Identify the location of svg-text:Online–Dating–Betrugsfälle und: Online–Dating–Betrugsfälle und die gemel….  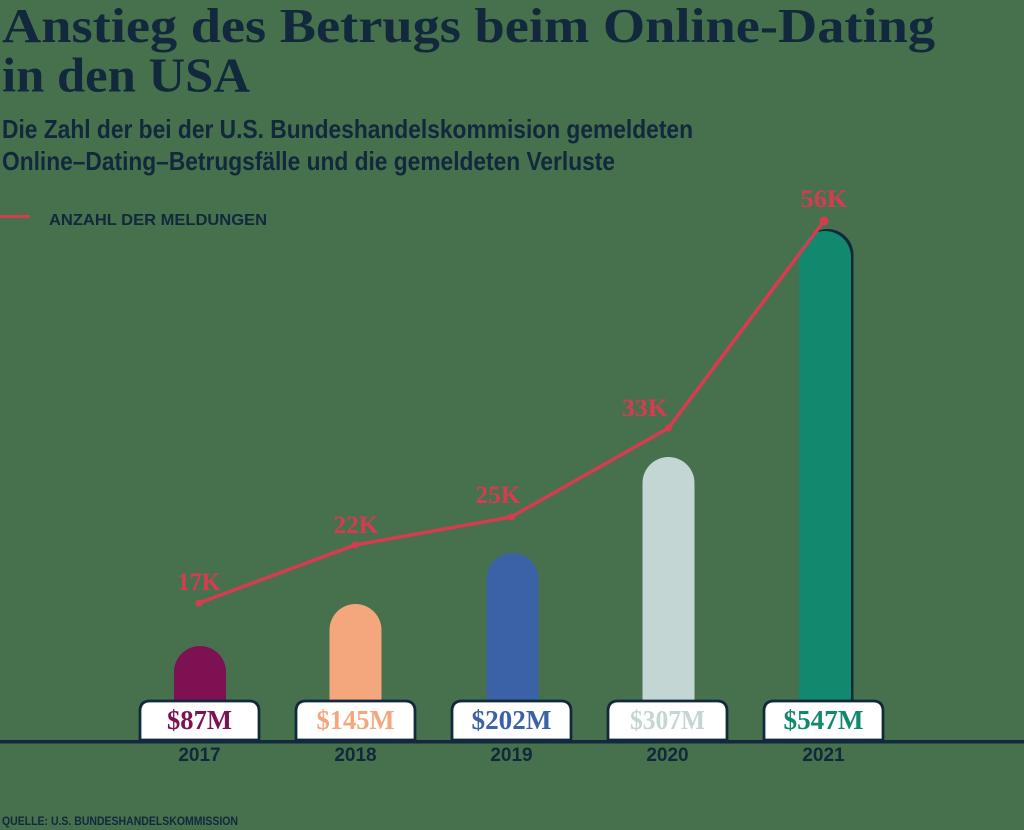
(308, 161).